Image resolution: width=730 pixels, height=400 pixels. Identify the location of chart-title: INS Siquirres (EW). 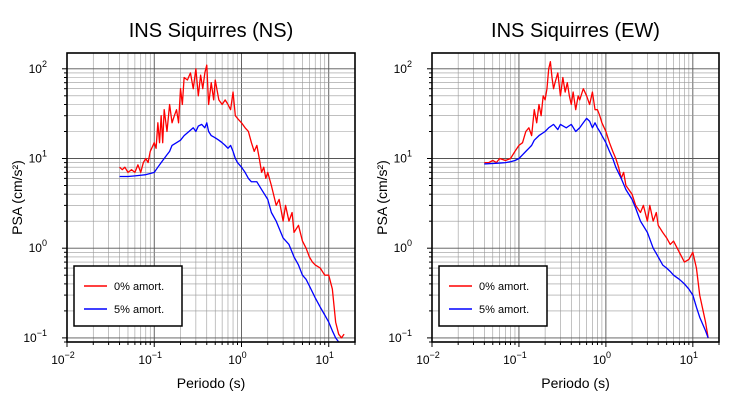
(575, 31).